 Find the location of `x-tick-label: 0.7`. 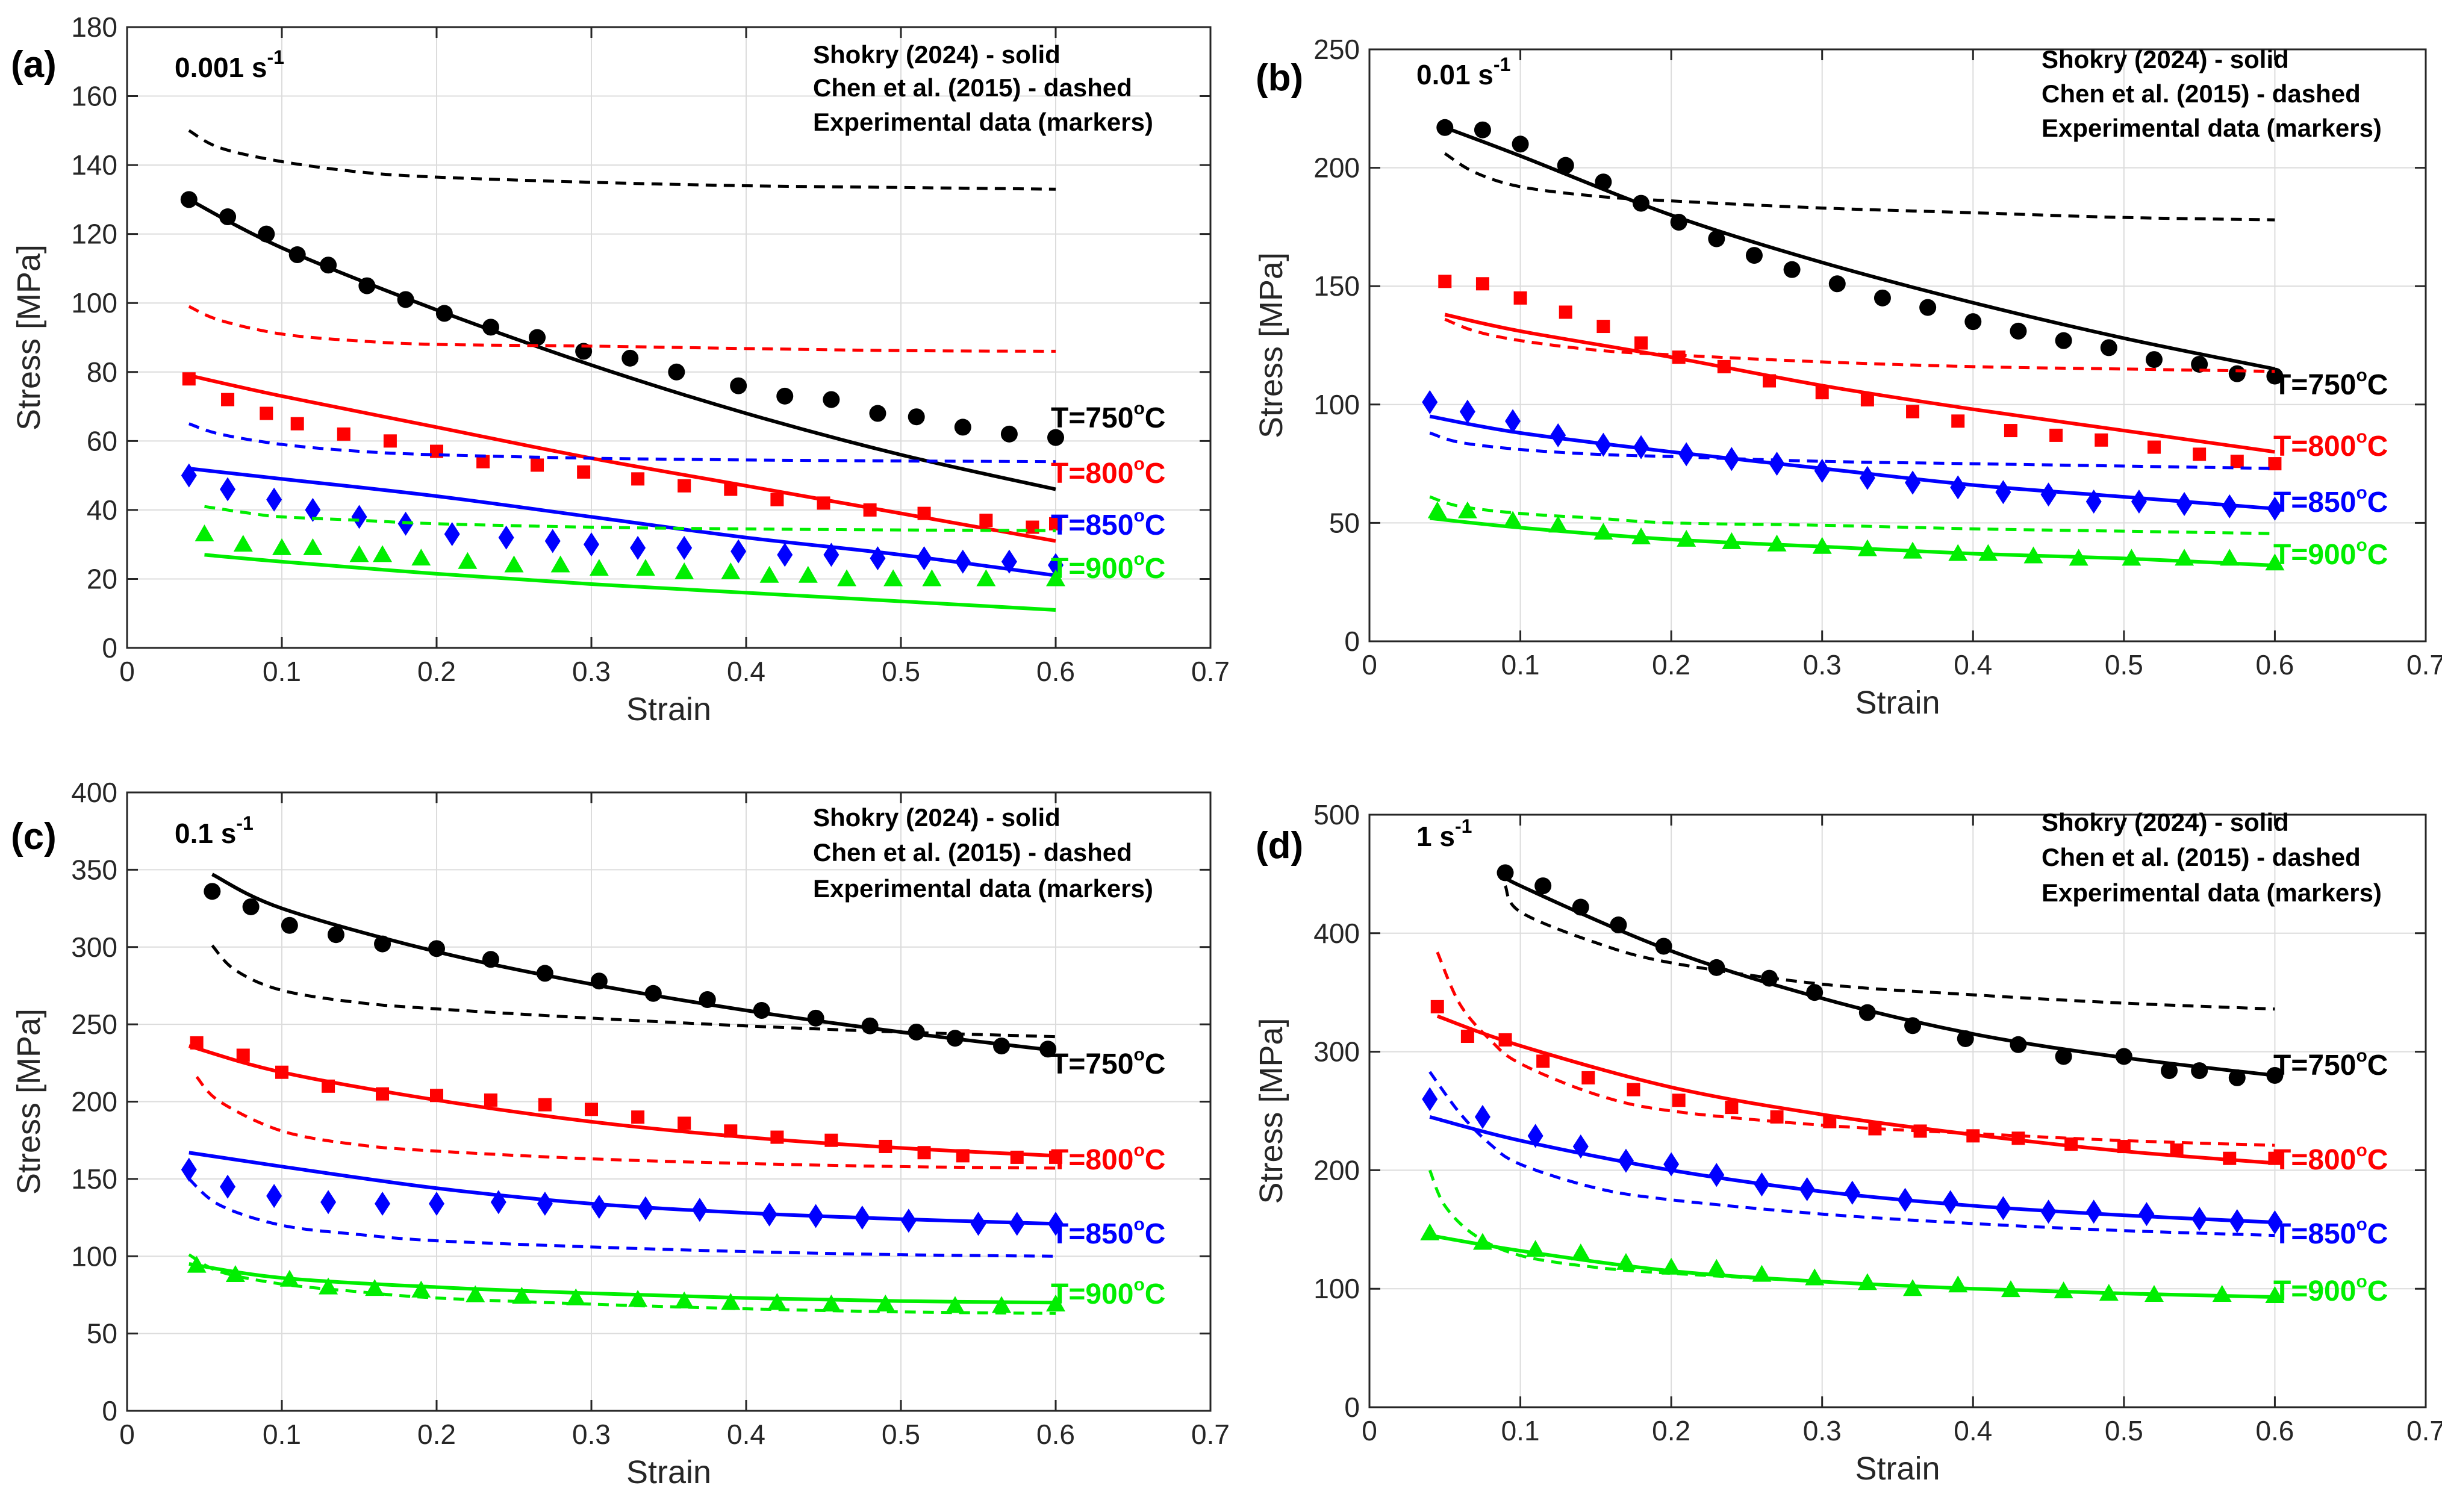

x-tick-label: 0.7 is located at coordinates (1210, 671).